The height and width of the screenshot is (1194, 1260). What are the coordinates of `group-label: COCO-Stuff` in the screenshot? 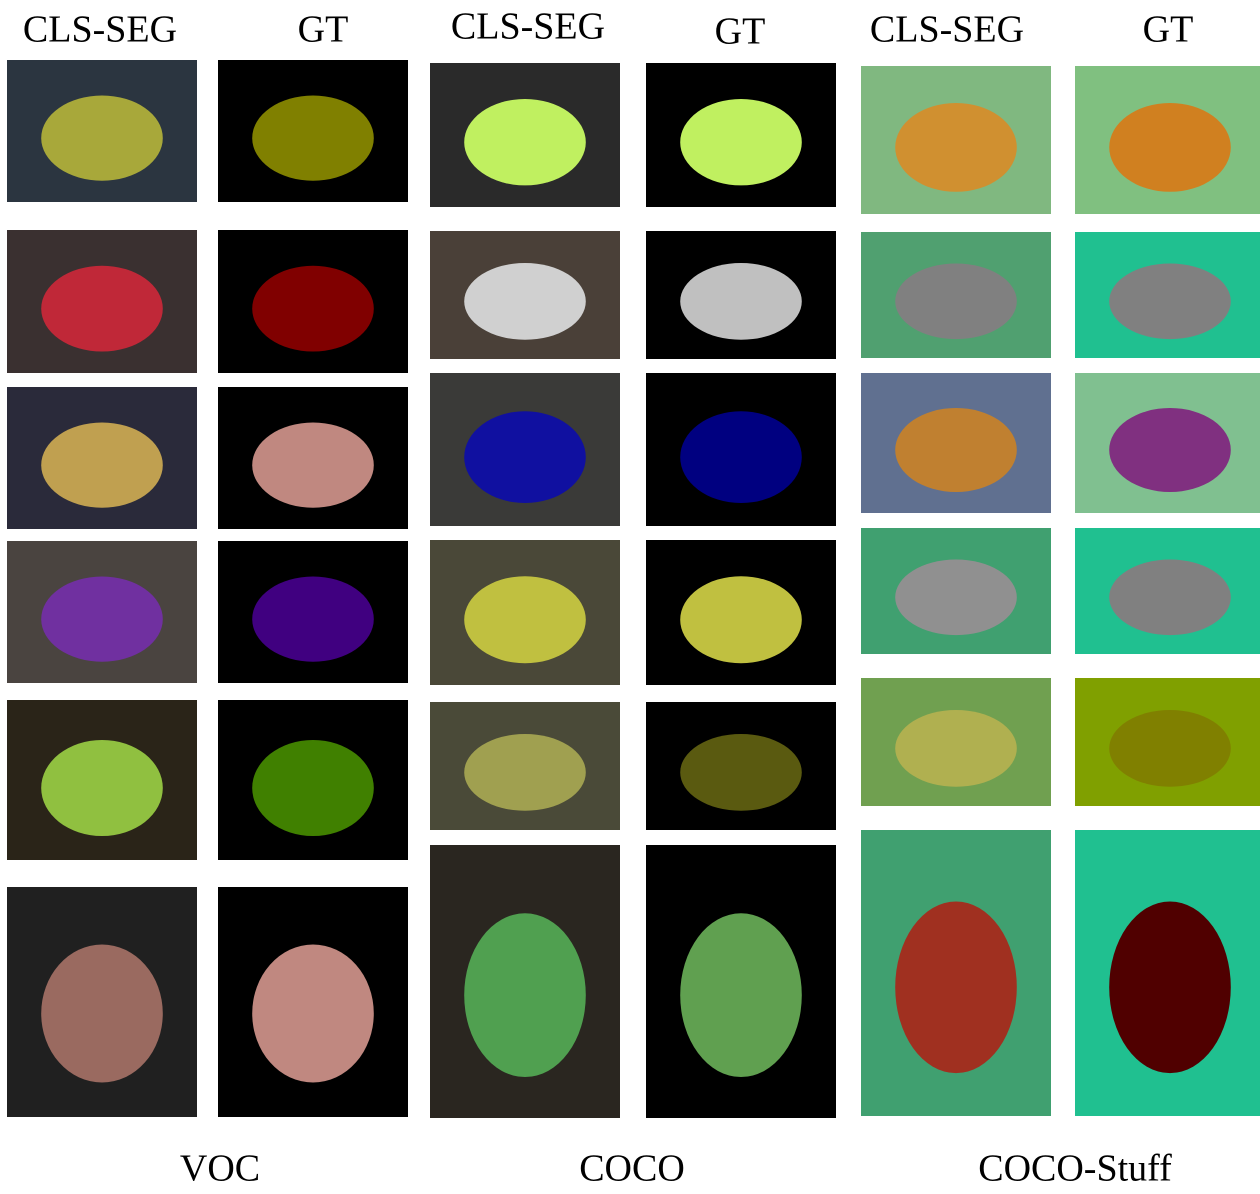 It's located at (1075, 1169).